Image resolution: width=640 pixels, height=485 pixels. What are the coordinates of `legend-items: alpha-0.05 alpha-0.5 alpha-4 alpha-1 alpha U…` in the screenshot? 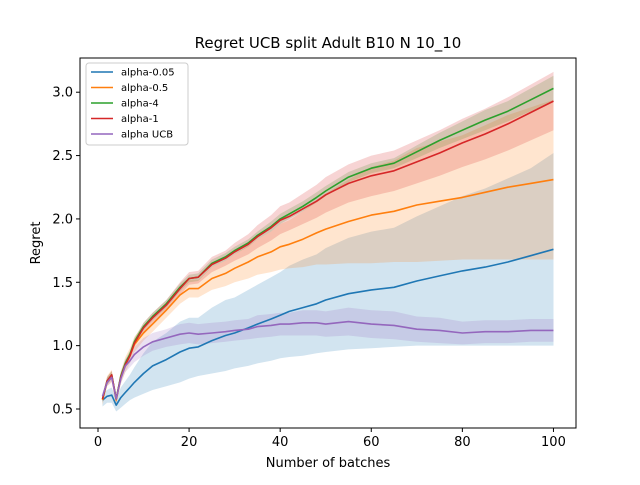 It's located at (133, 104).